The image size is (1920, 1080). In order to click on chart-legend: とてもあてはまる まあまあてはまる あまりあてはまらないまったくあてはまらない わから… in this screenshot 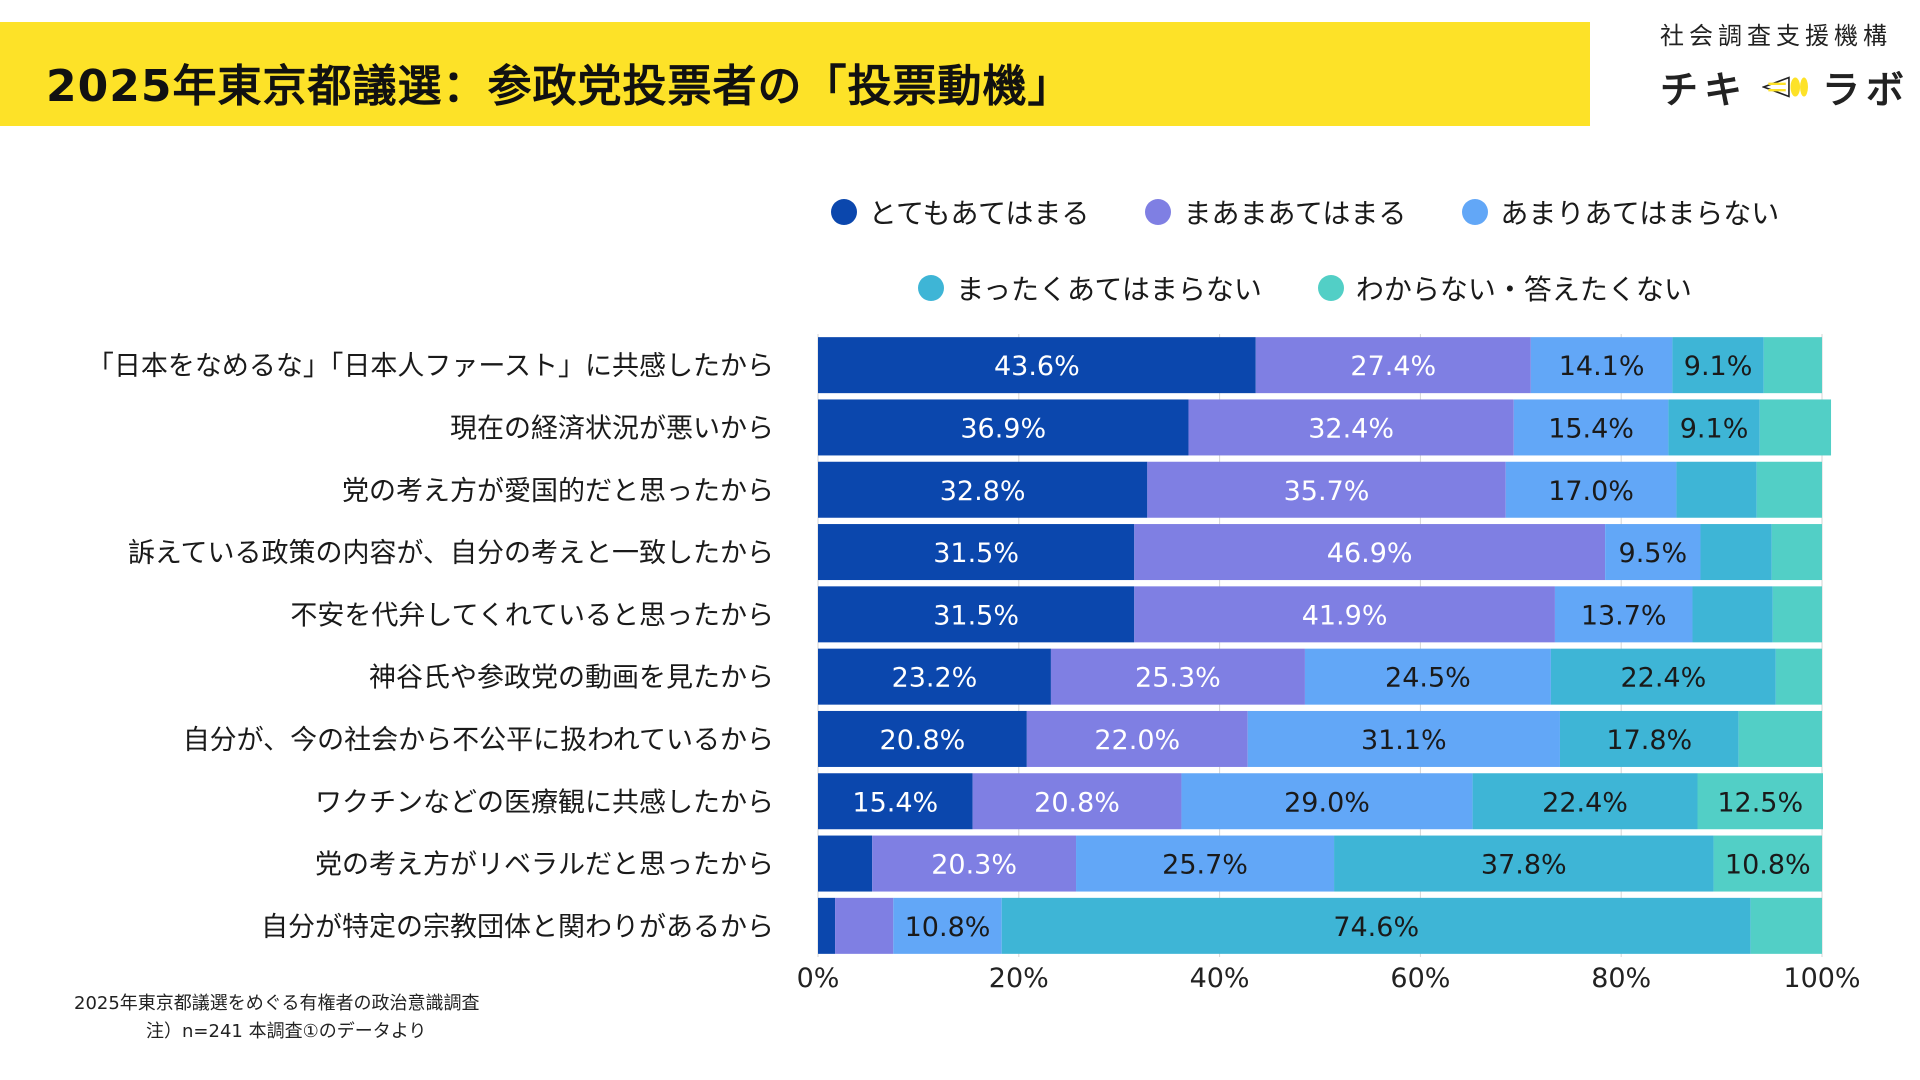, I will do `click(1305, 250)`.